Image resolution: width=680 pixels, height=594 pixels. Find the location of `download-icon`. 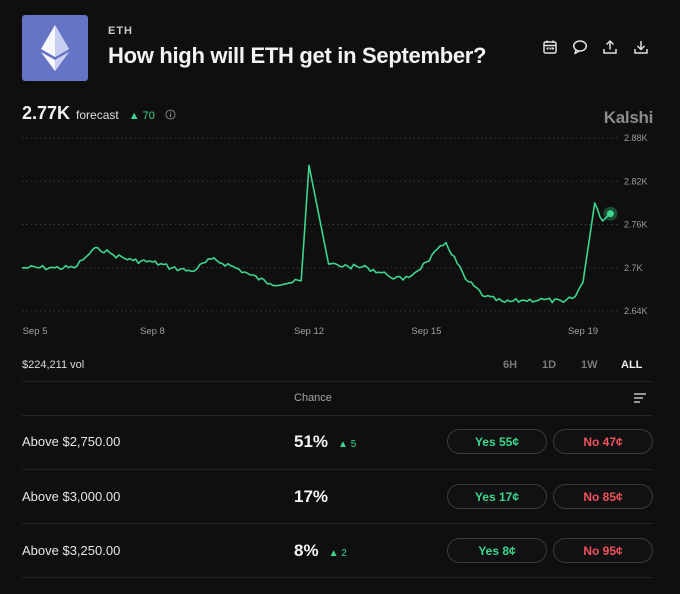

download-icon is located at coordinates (641, 47).